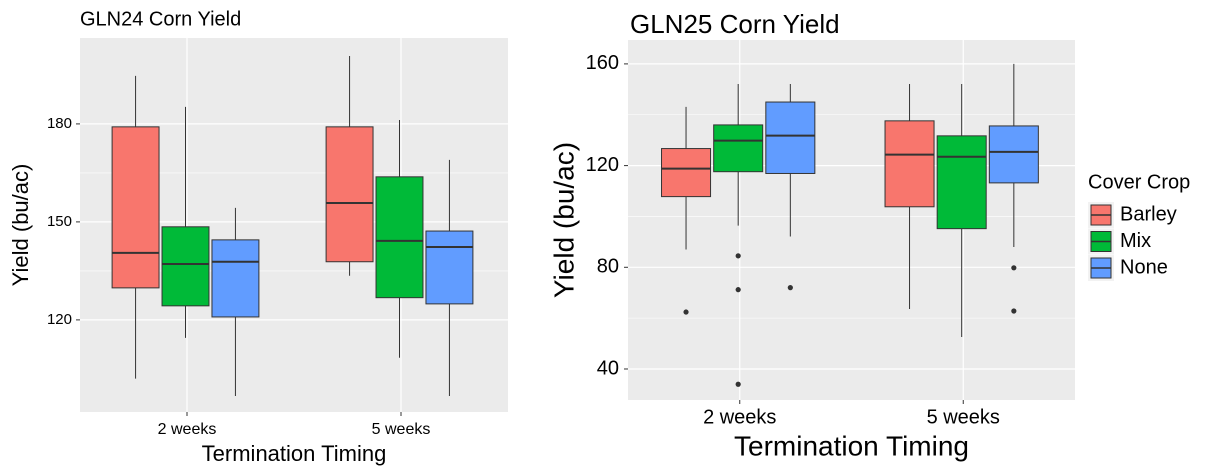  Describe the element at coordinates (59, 123) in the screenshot. I see `y-tick-label: 180` at that location.